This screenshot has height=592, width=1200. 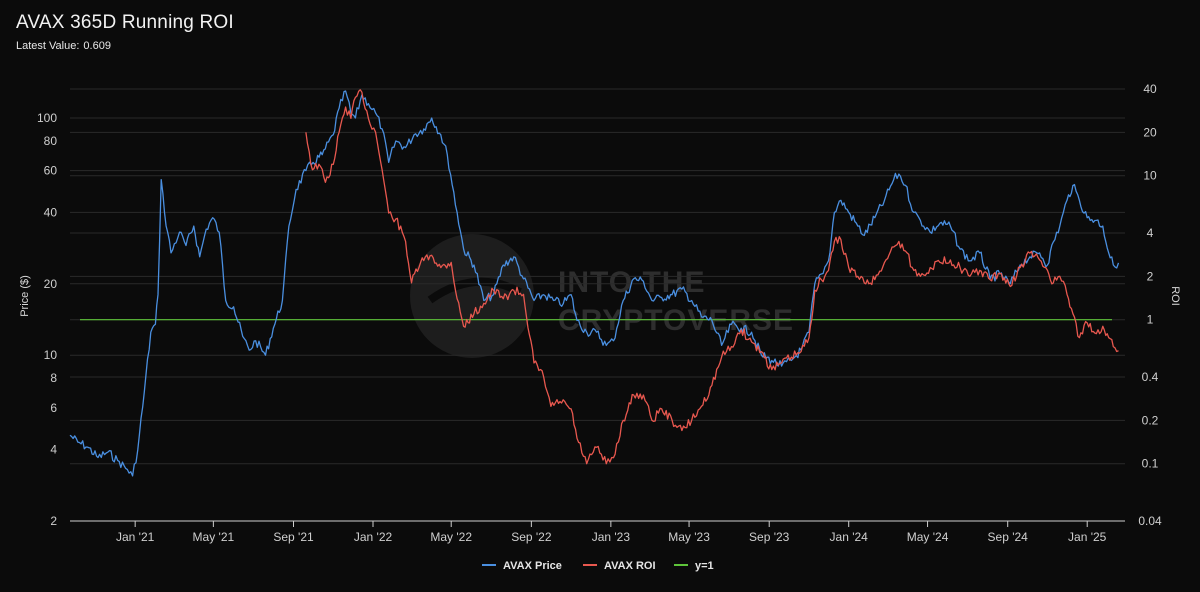 I want to click on x-tick-label: Sep '22, so click(x=531, y=537).